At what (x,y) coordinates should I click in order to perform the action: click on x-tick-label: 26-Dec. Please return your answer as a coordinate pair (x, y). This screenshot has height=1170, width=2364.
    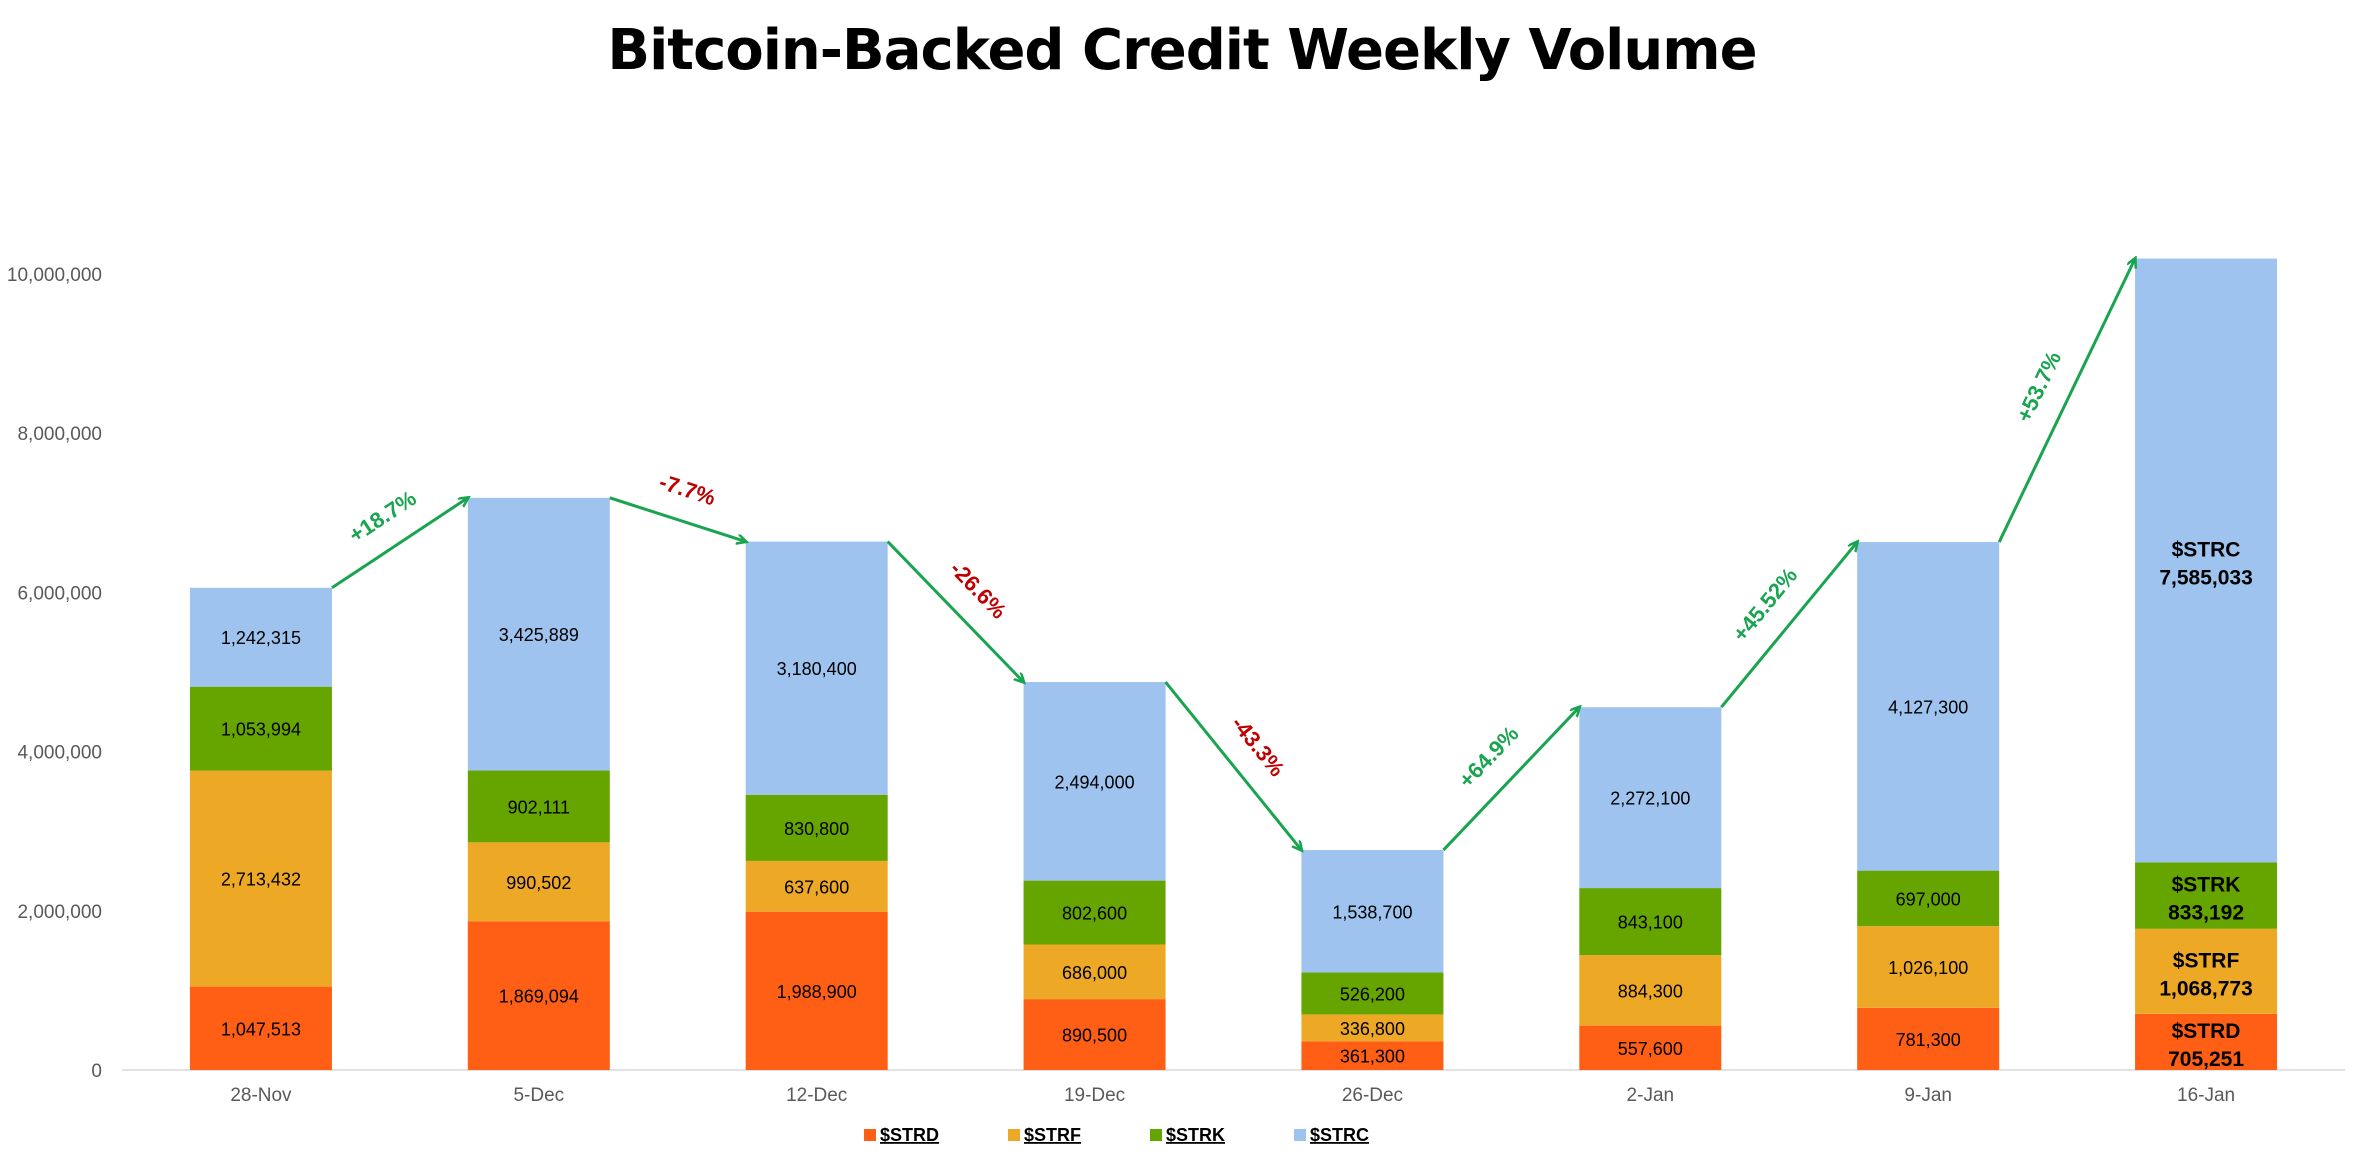
    Looking at the image, I should click on (1372, 1095).